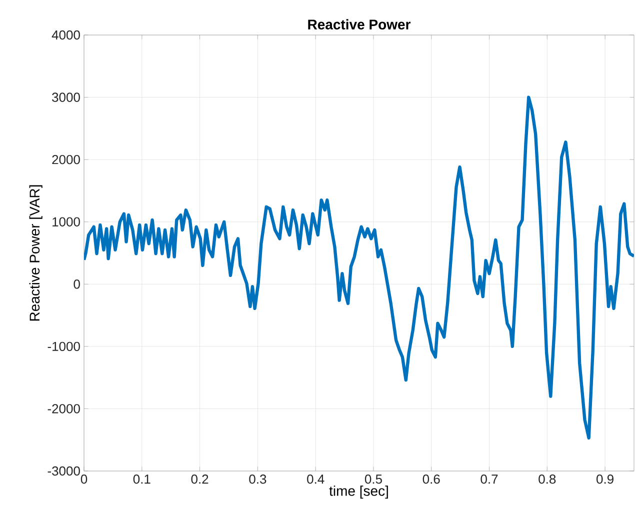  Describe the element at coordinates (66, 159) in the screenshot. I see `y-tick-label: 2000` at that location.